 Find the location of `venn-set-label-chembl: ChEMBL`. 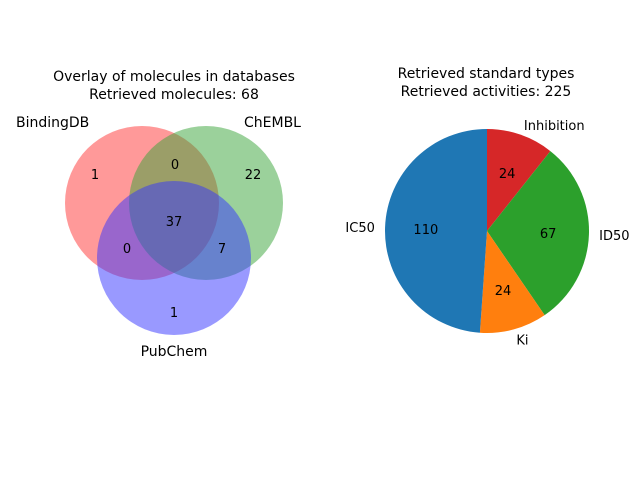

venn-set-label-chembl: ChEMBL is located at coordinates (272, 123).